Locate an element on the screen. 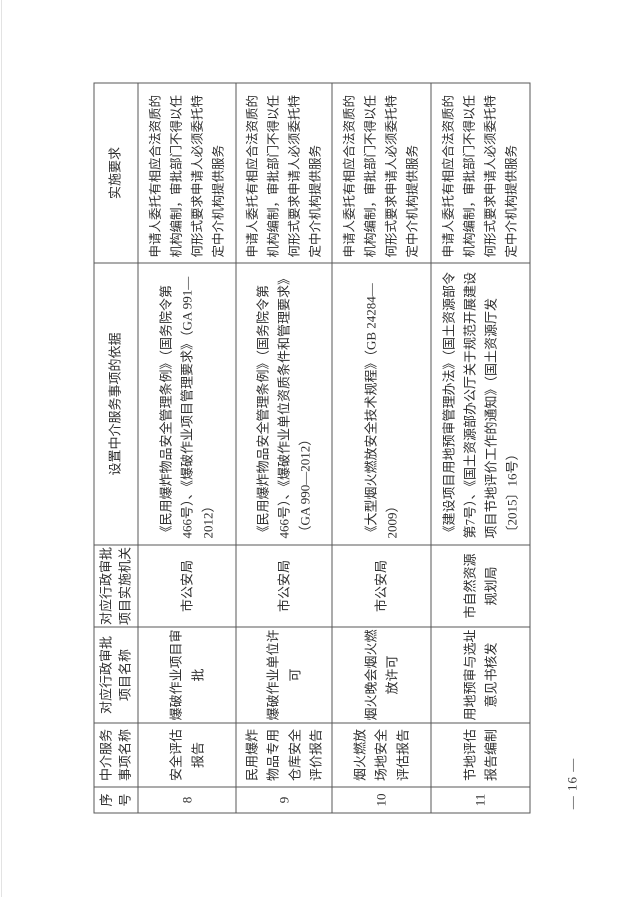 The height and width of the screenshot is (897, 634). cell-project-name: 用地预审与选址意见书核发 is located at coordinates (480, 674).